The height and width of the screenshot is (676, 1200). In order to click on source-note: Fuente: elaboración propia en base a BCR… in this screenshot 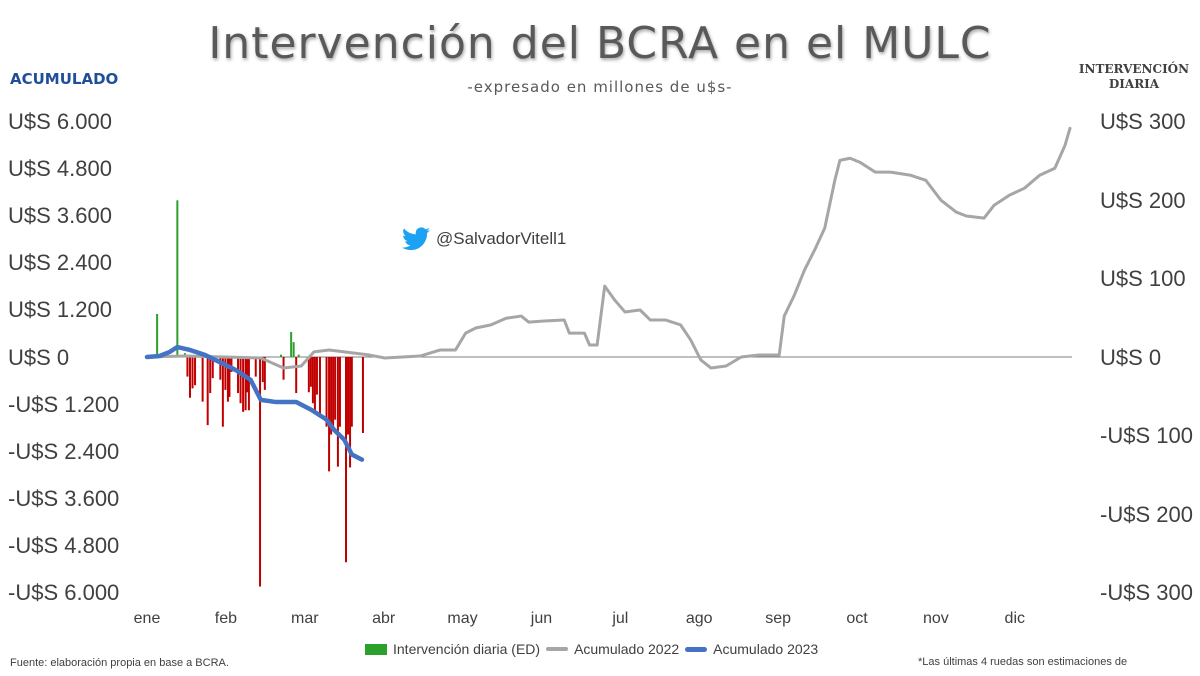, I will do `click(119, 663)`.